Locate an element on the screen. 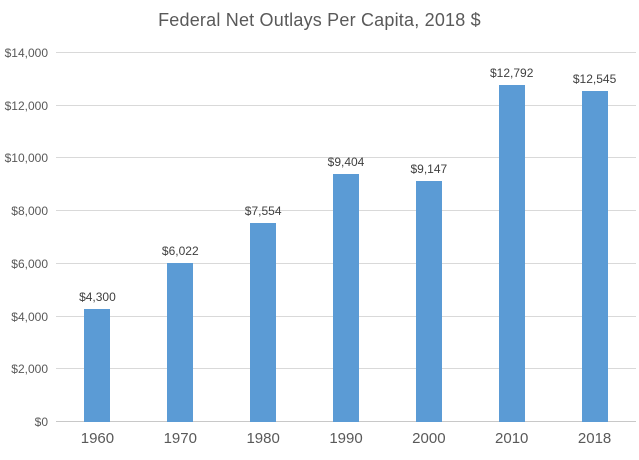  bar-1990 is located at coordinates (346, 298).